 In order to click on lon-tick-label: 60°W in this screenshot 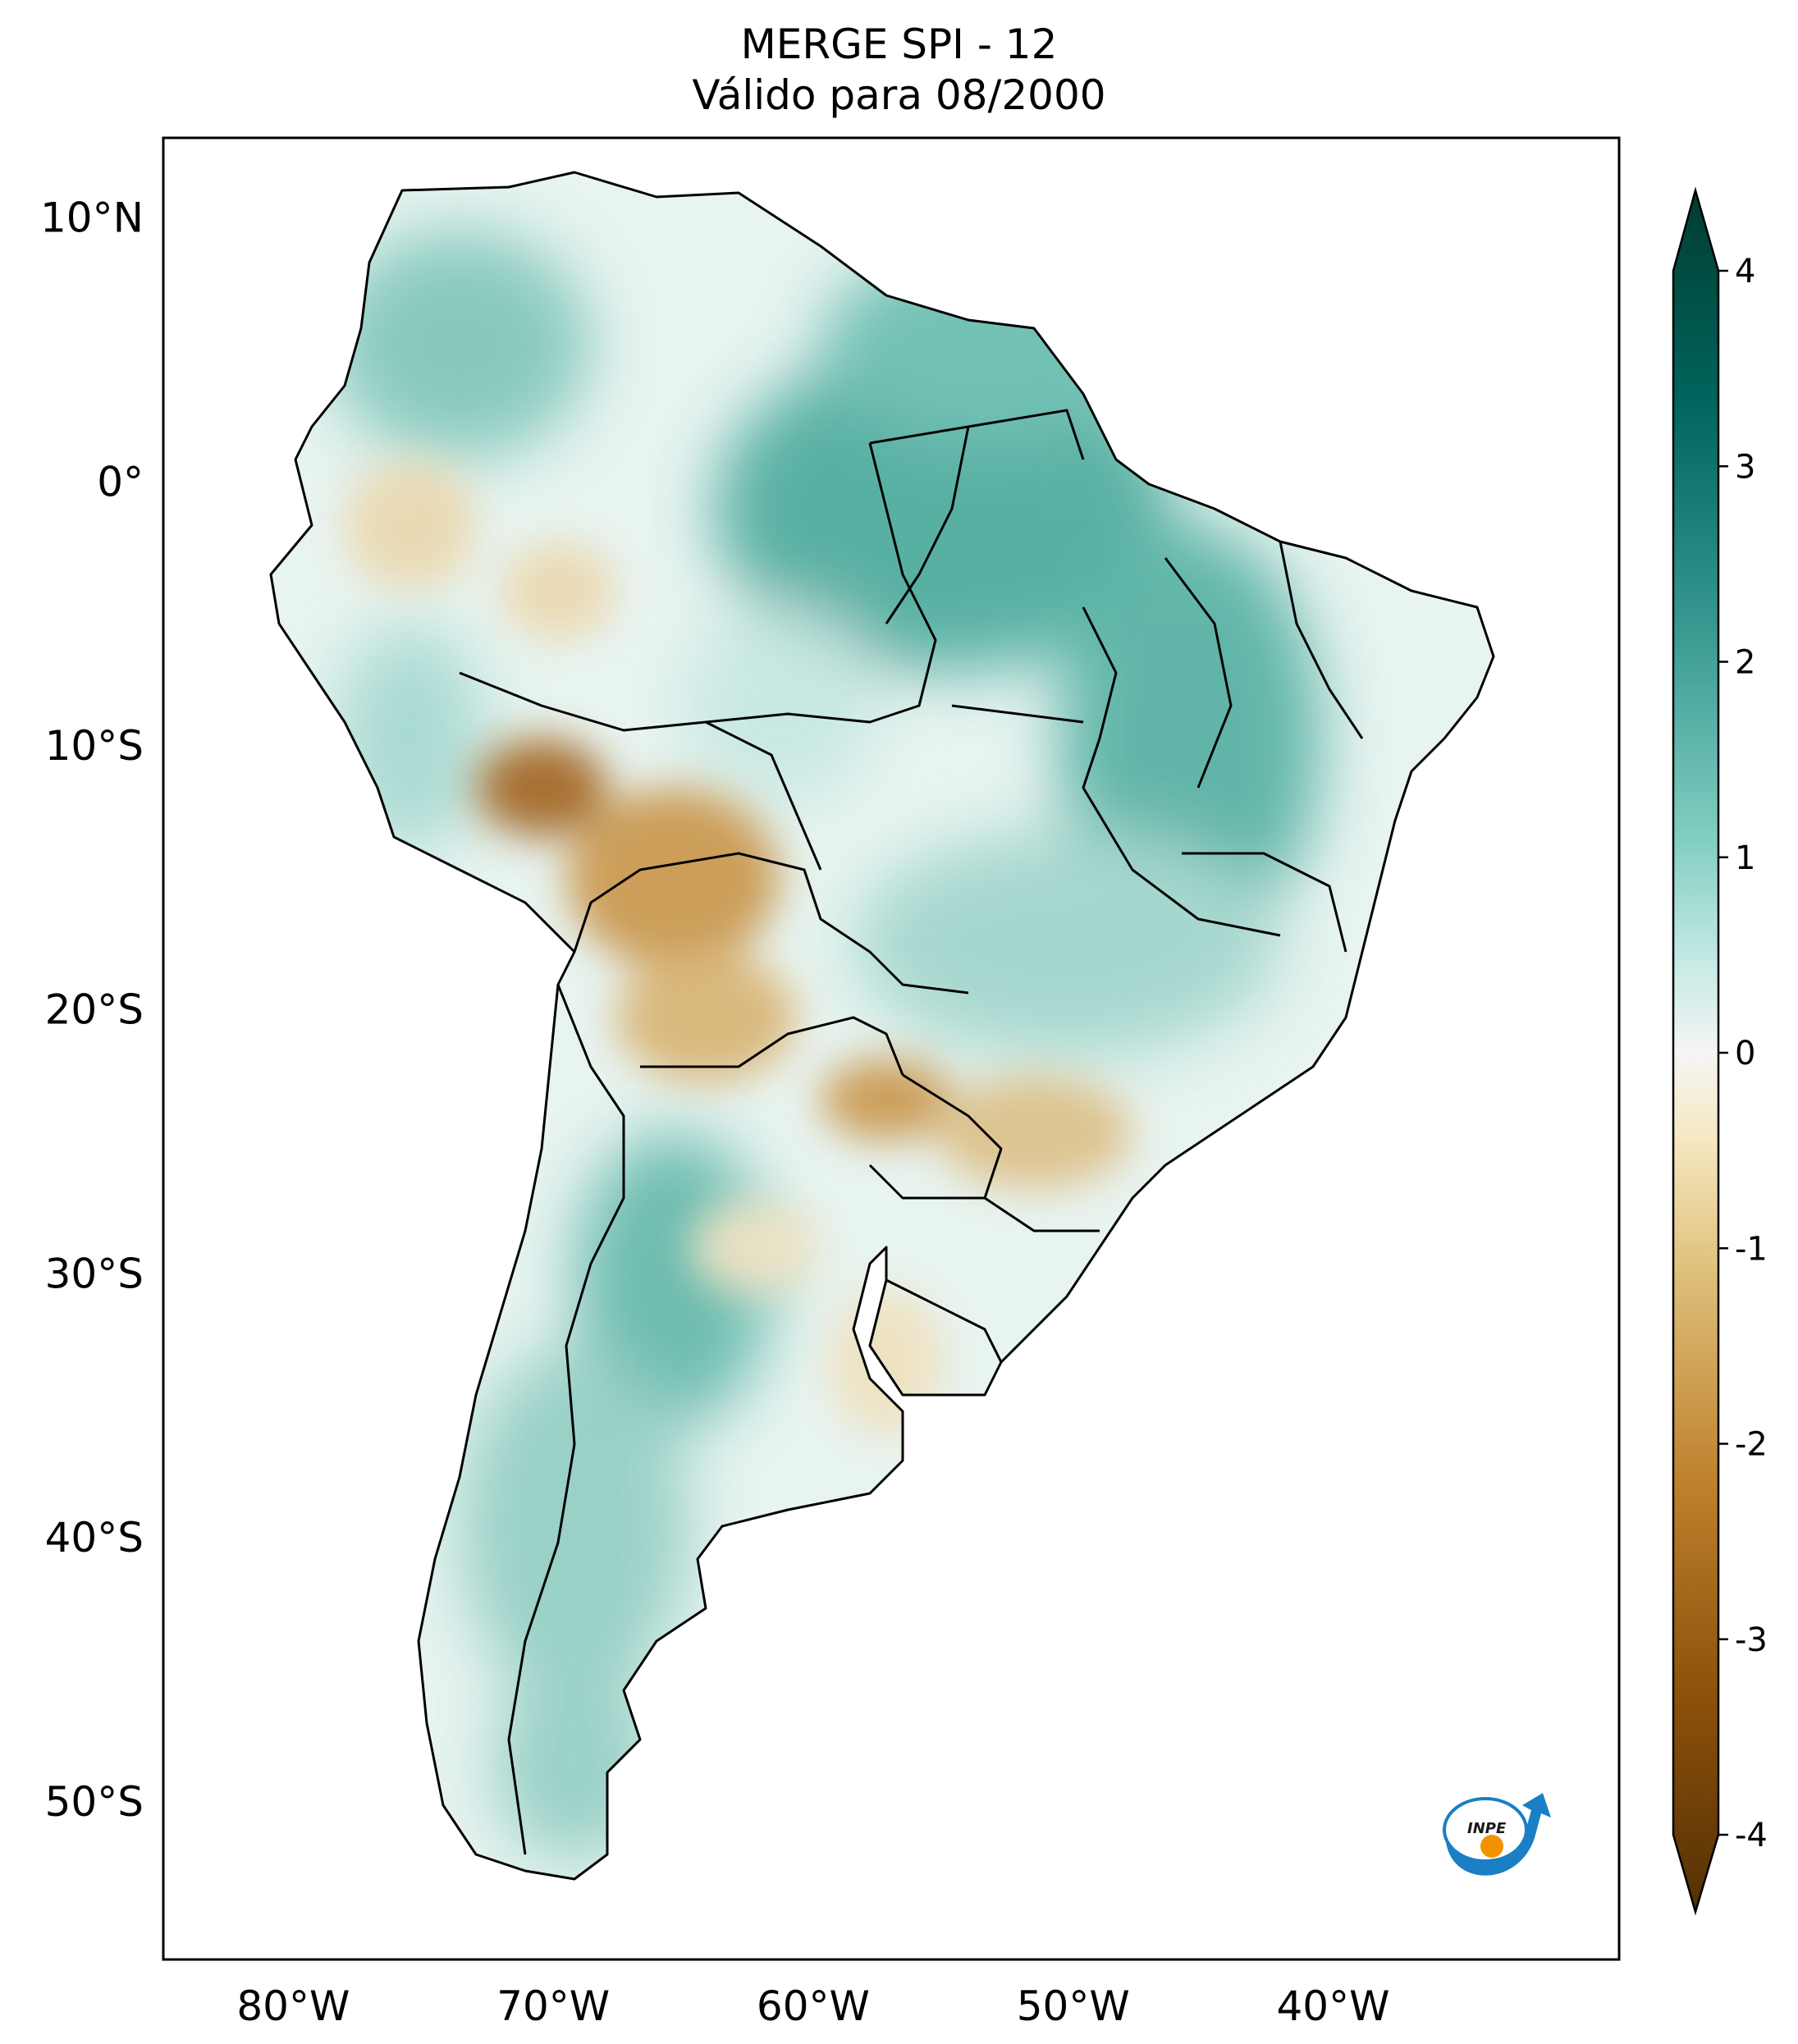, I will do `click(813, 2006)`.